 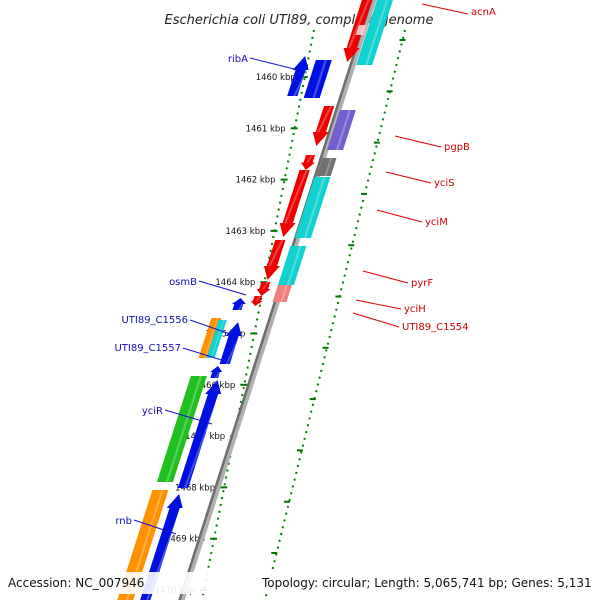 I want to click on kbp-label: 1461 kbp, so click(x=266, y=129).